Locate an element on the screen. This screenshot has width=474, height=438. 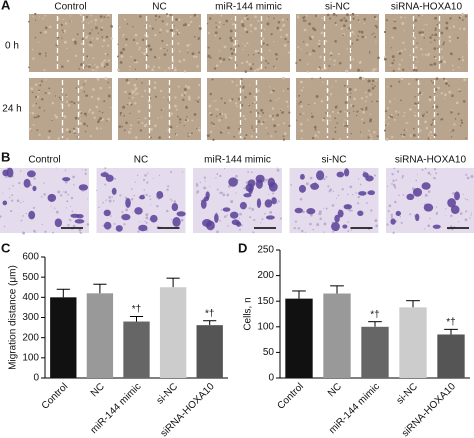
micrograph is located at coordinates (337, 109).